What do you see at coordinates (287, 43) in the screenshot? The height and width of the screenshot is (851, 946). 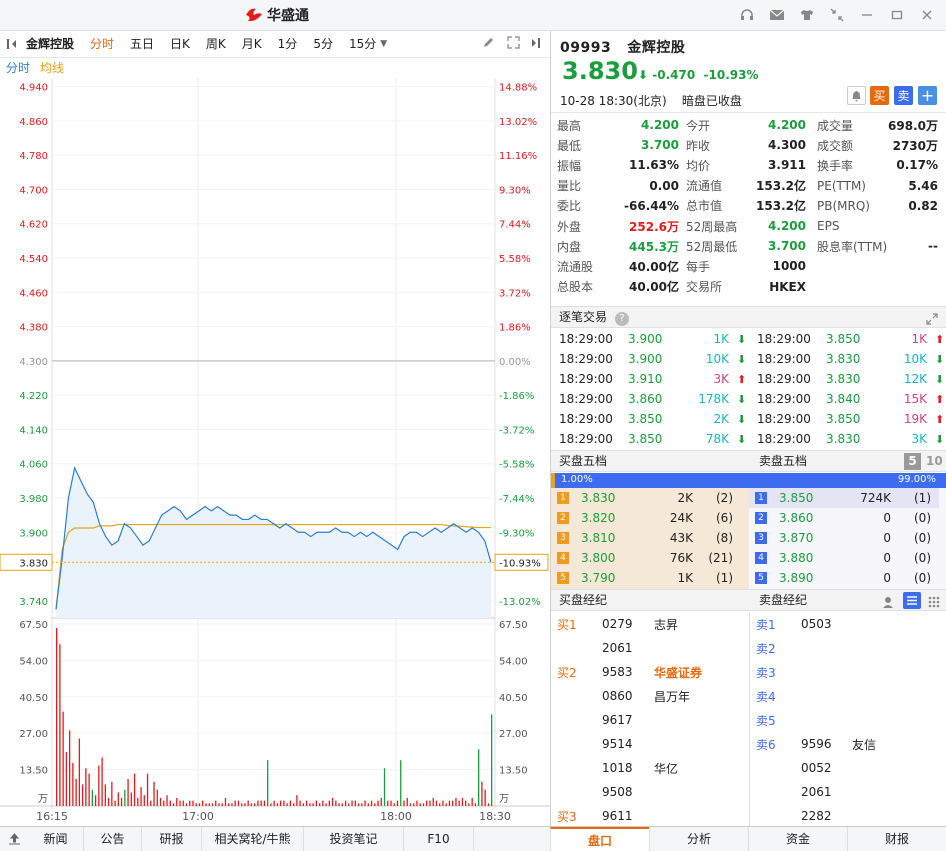 I see `period-tab-5: 1分` at bounding box center [287, 43].